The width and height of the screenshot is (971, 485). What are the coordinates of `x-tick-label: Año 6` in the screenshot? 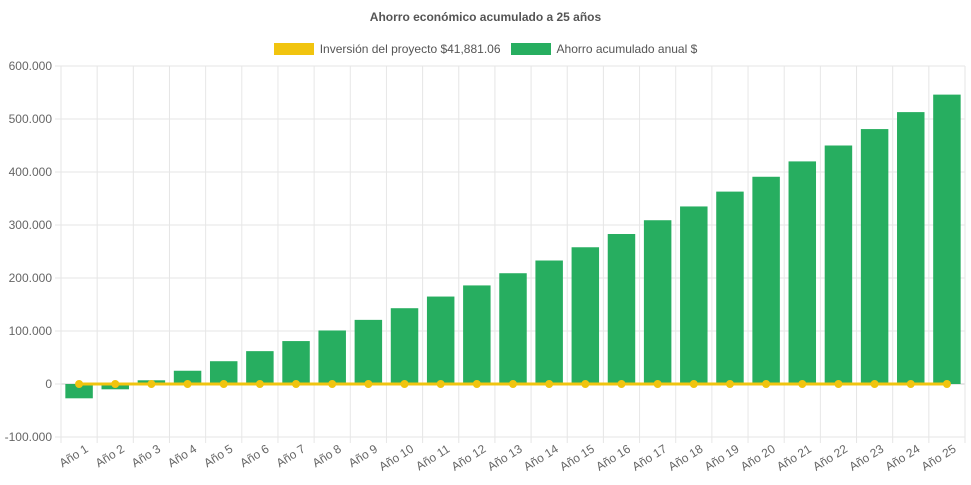 It's located at (254, 455).